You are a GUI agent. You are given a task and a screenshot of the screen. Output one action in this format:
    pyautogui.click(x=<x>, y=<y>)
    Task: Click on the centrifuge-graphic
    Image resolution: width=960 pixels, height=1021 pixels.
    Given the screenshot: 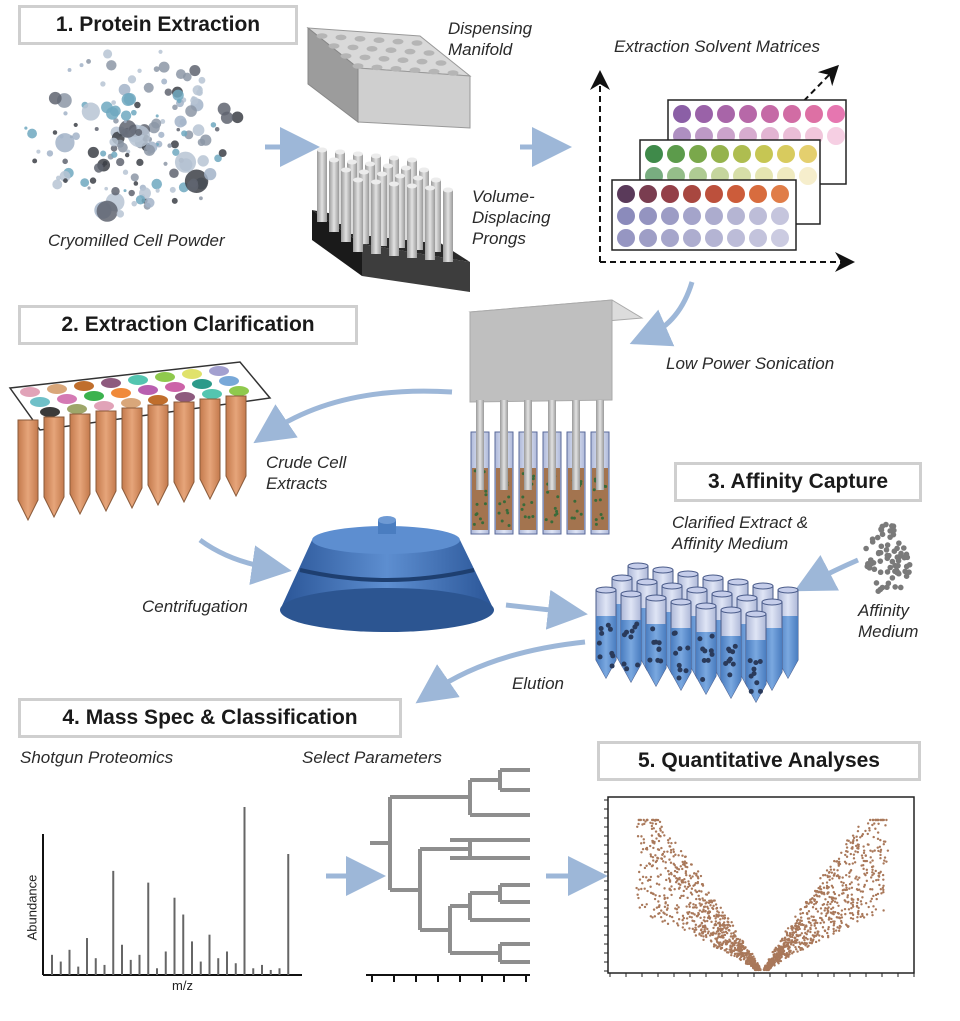 What is the action you would take?
    pyautogui.click(x=387, y=574)
    